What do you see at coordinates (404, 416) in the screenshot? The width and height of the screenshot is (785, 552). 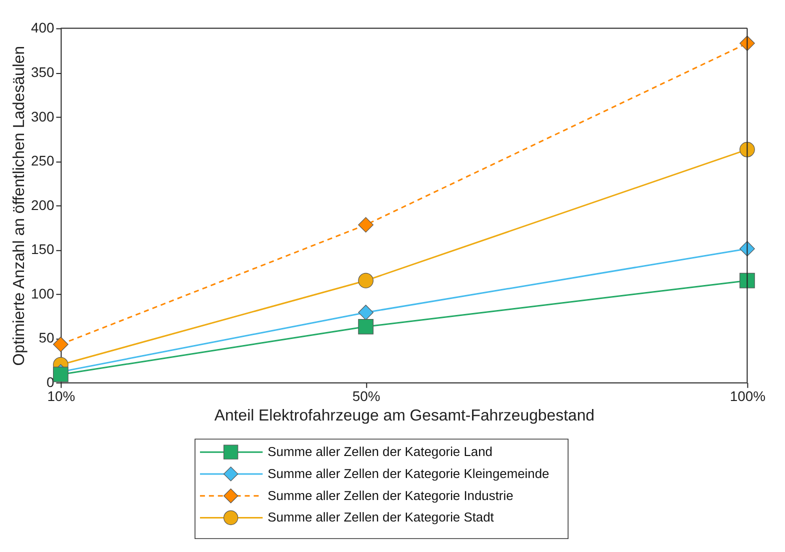 I see `x-axis-title: Anteil Elektrofahrzeuge am Gesamt-Fahrzeugbestand` at bounding box center [404, 416].